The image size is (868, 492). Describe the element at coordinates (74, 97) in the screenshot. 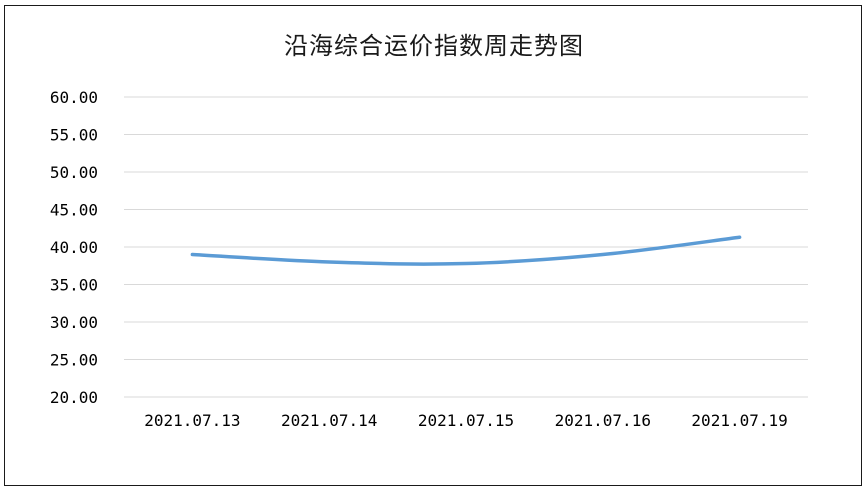

I see `y-tick-label: 60.00` at that location.